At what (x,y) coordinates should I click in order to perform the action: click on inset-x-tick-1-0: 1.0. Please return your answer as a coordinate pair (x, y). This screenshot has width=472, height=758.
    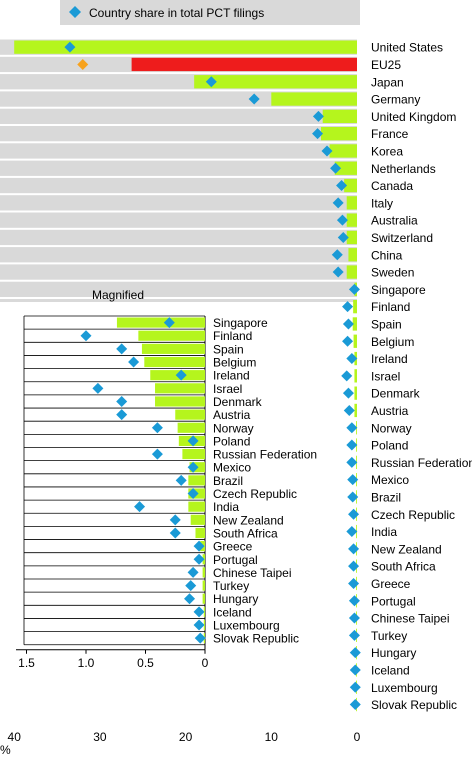
    Looking at the image, I should click on (86, 663).